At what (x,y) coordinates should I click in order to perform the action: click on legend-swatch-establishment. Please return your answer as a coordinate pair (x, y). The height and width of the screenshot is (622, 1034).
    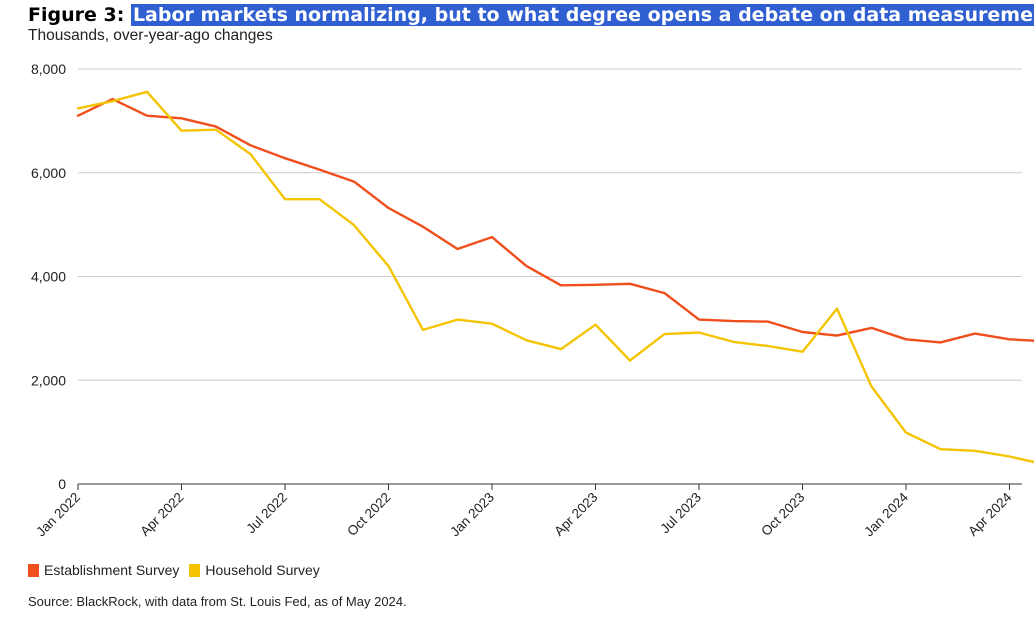
    Looking at the image, I should click on (33, 570).